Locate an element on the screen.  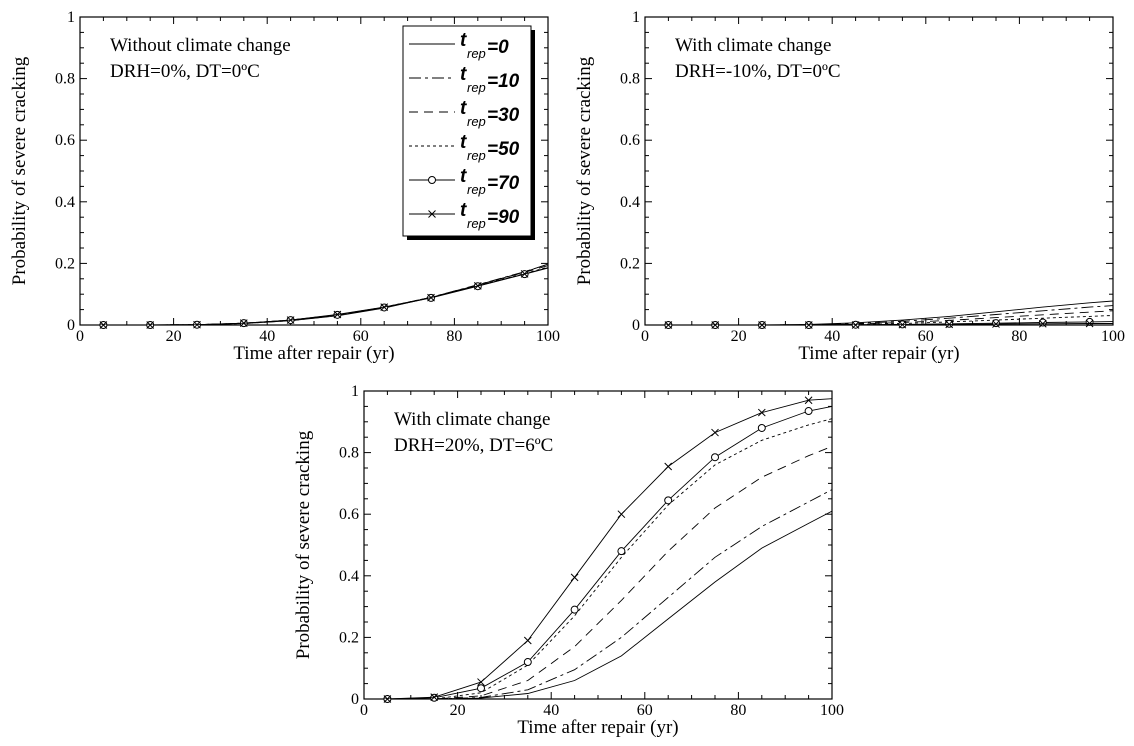
legend-value: =90 is located at coordinates (503, 217).